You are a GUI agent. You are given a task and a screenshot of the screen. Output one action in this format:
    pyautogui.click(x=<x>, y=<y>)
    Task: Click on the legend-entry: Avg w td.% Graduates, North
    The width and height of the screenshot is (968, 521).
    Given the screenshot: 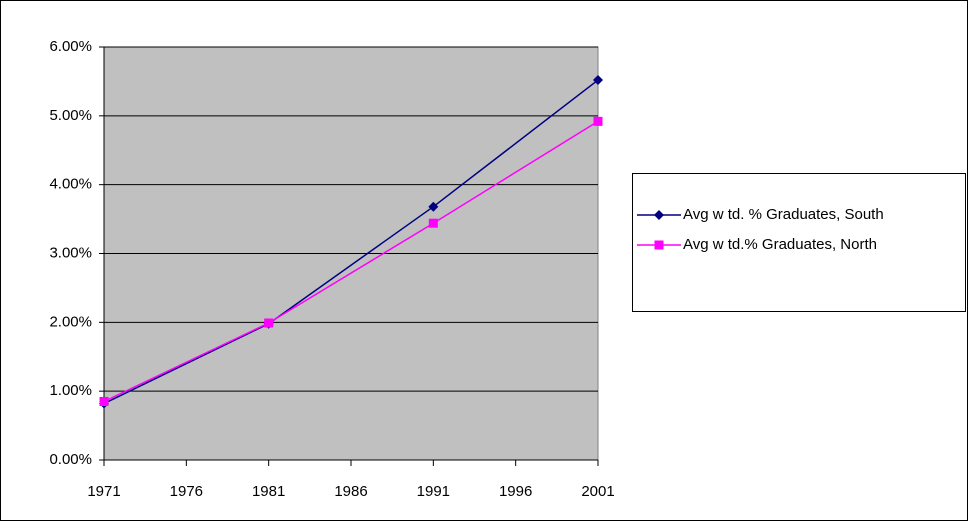 What is the action you would take?
    pyautogui.click(x=800, y=245)
    